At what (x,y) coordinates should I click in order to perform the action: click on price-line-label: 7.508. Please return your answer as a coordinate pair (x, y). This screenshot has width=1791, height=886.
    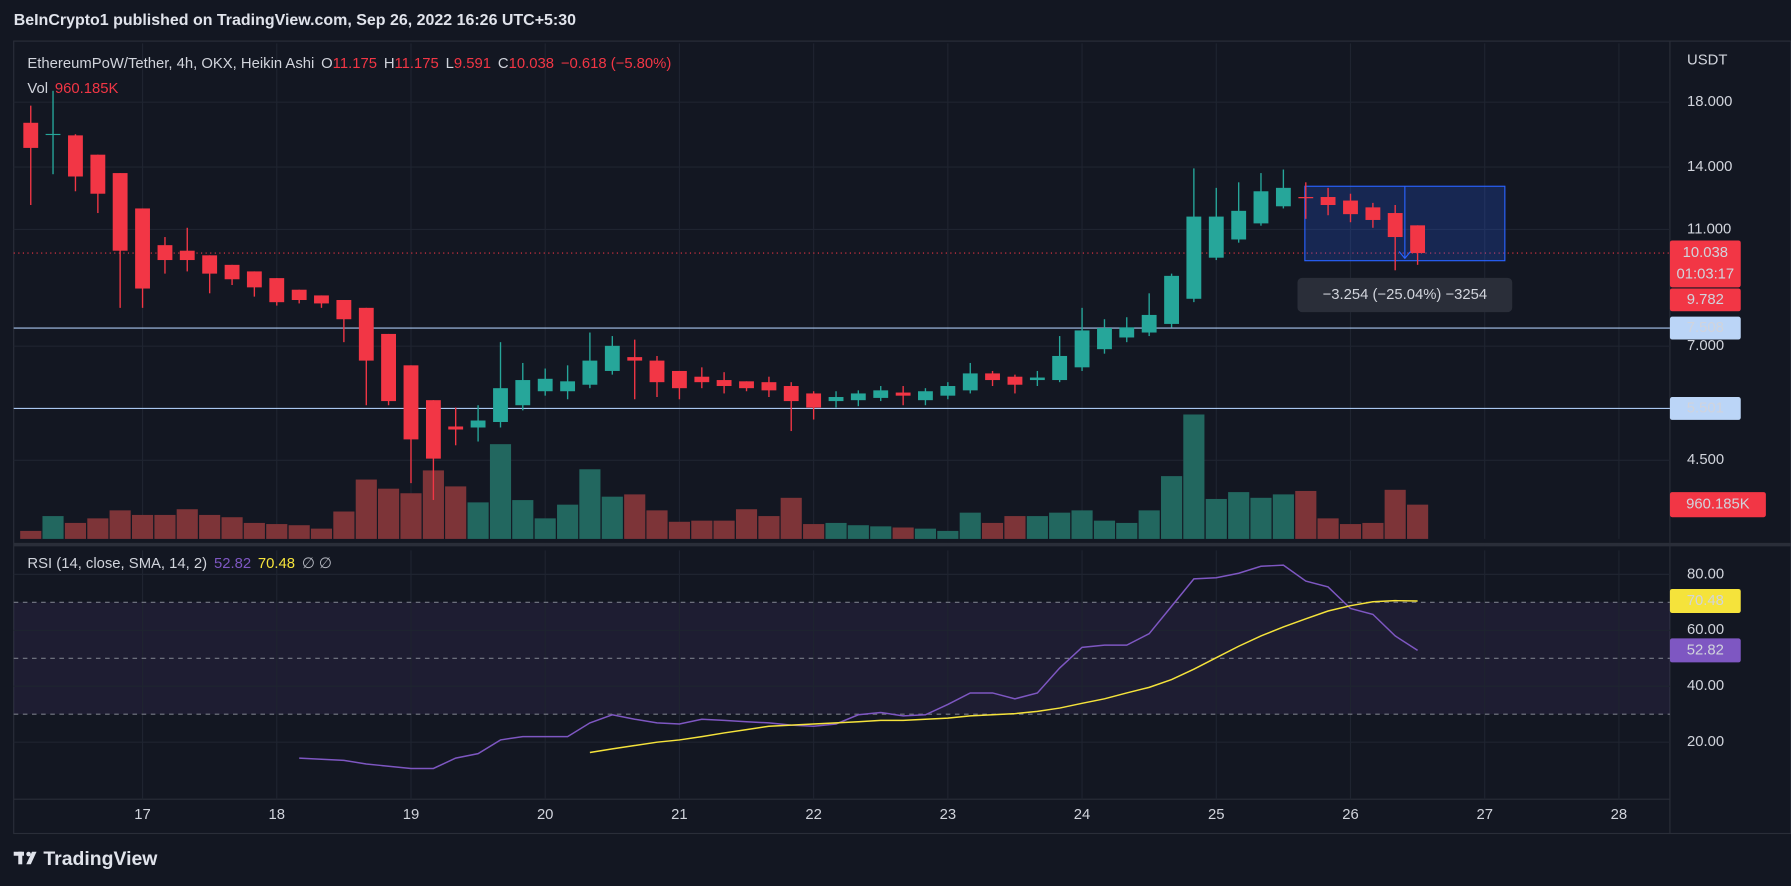
    Looking at the image, I should click on (1705, 328).